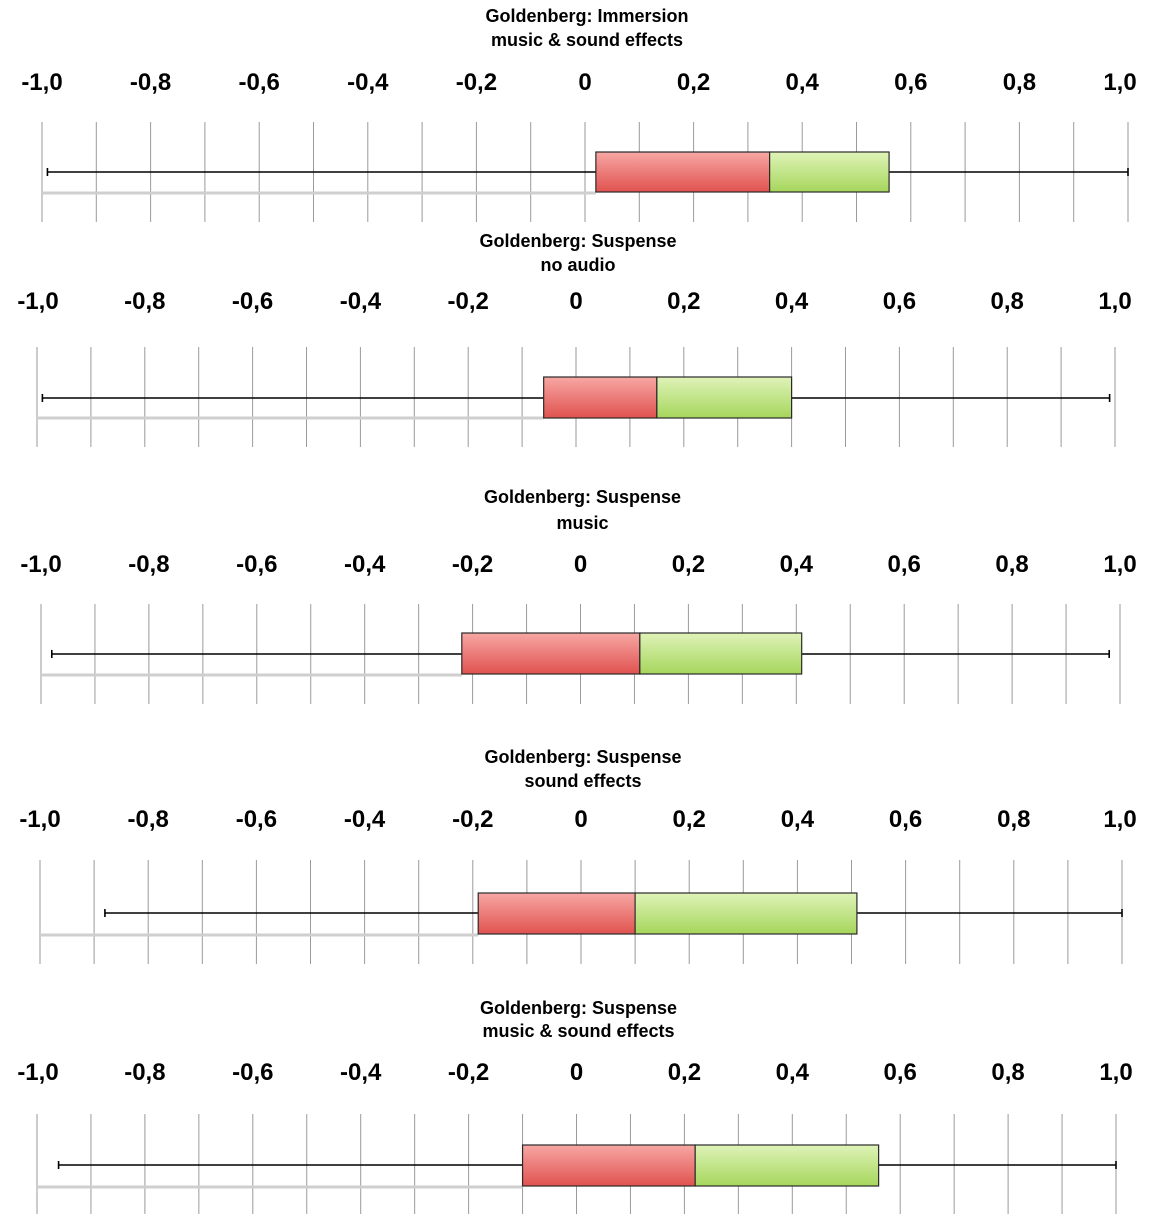 This screenshot has width=1156, height=1217. Describe the element at coordinates (586, 16) in the screenshot. I see `chart-title: Goldenberg: Immersion` at that location.